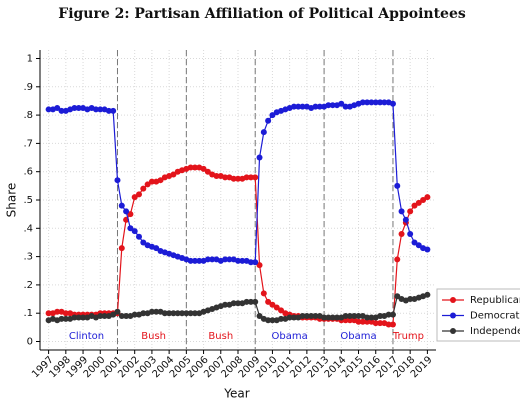  Describe the element at coordinates (28, 143) in the screenshot. I see `y-tick-label: .7` at that location.